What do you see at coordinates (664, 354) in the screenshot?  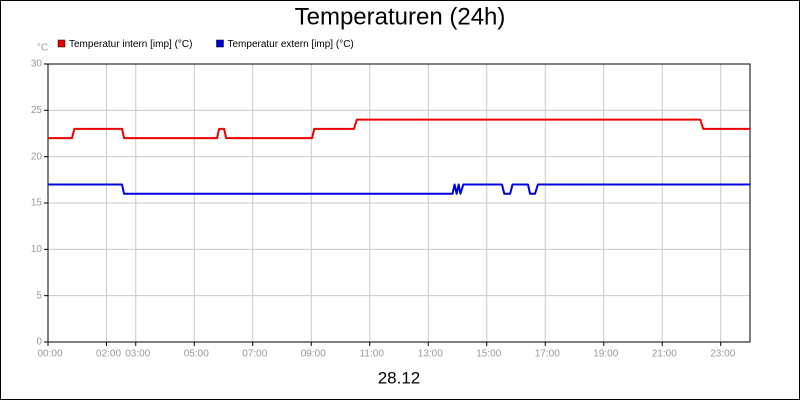 I see `x-tick-label: 21:00` at bounding box center [664, 354].